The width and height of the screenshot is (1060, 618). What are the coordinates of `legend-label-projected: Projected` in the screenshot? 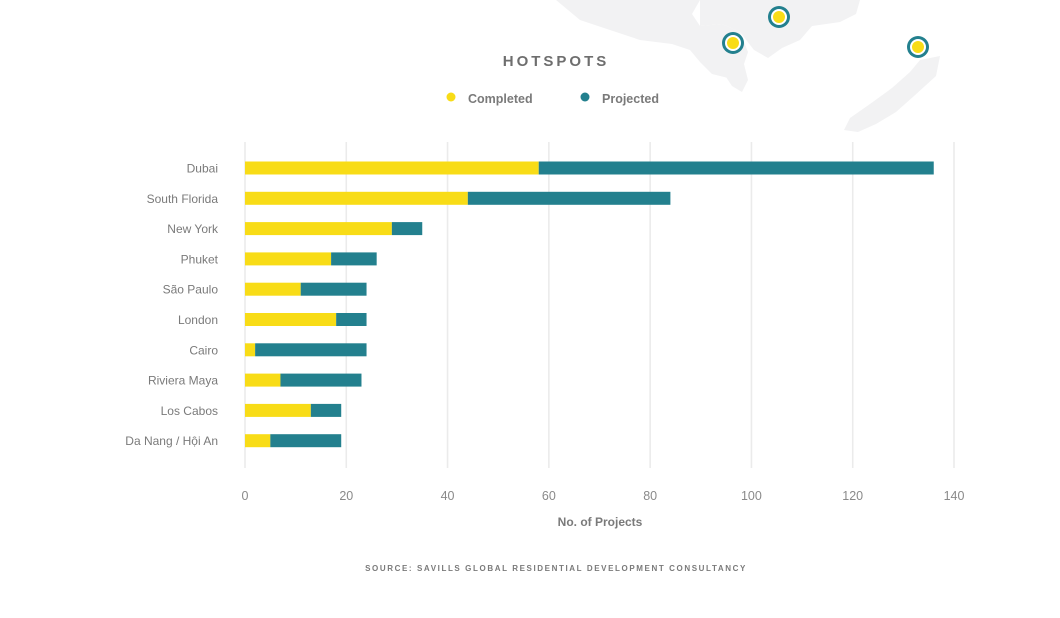 It's located at (630, 99).